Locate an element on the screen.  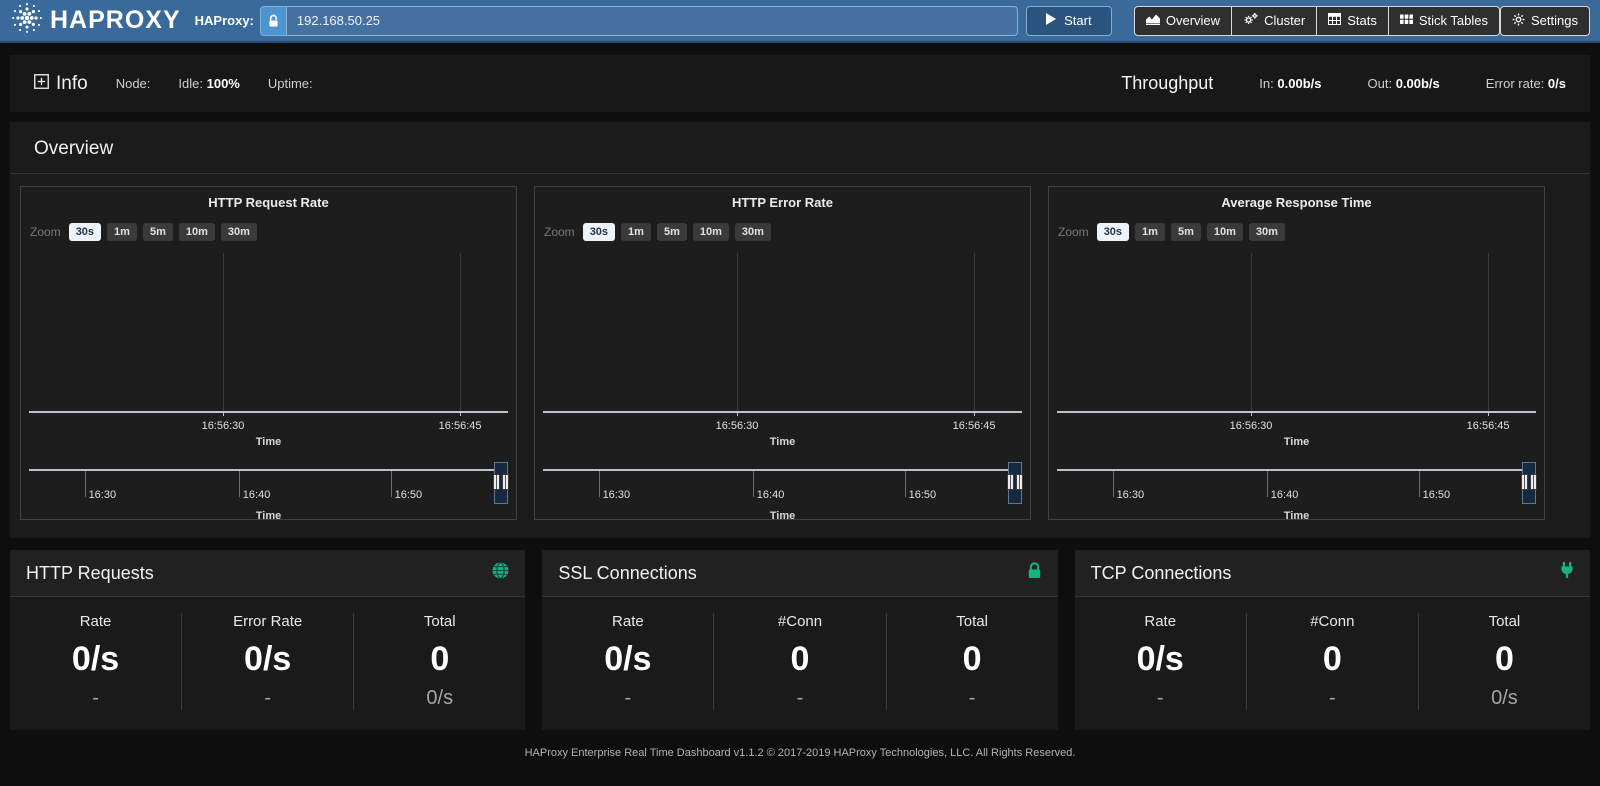
throughput-out: Out: 0.00b/s is located at coordinates (1403, 83).